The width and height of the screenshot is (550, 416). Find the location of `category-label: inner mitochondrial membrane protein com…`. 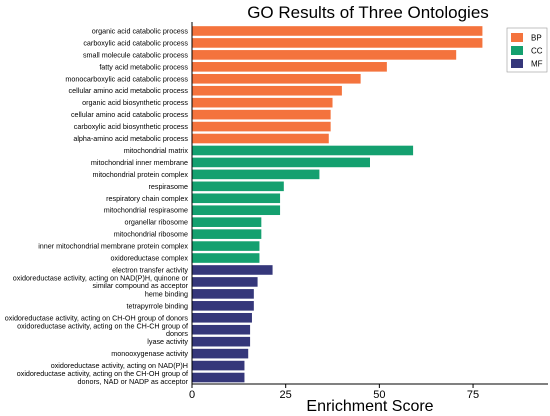

category-label: inner mitochondrial membrane protein com… is located at coordinates (113, 246).